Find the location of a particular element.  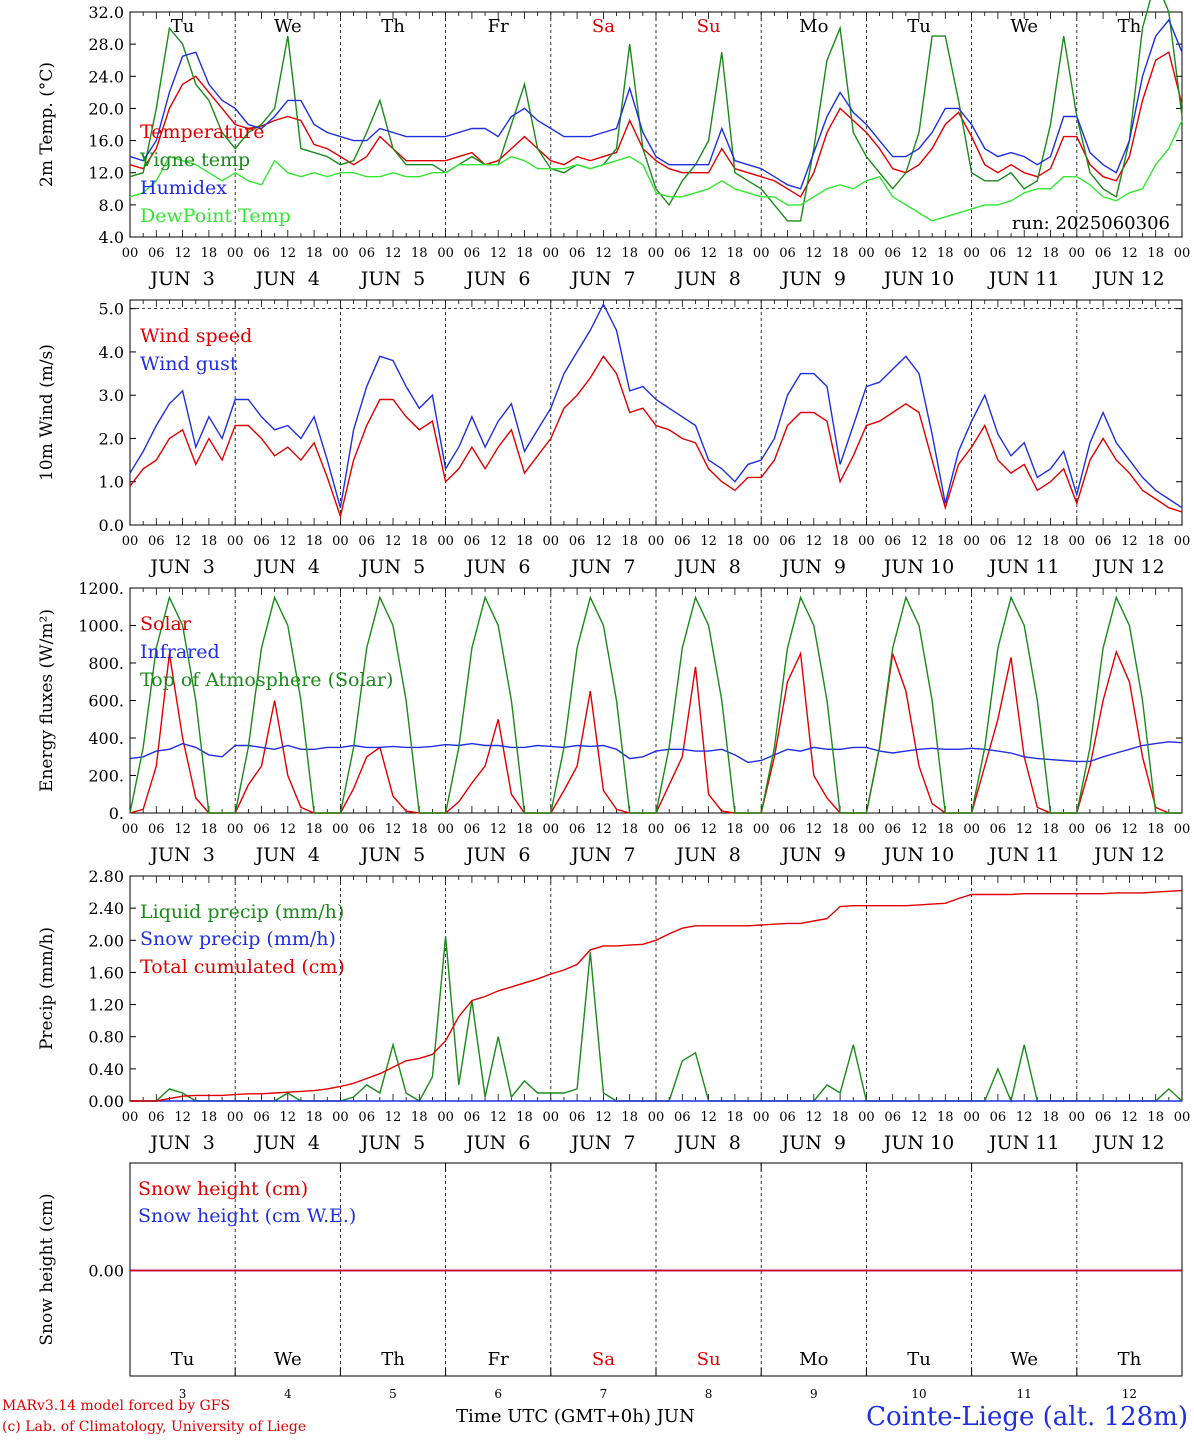

y-tick-label: 8.0 is located at coordinates (111, 205).